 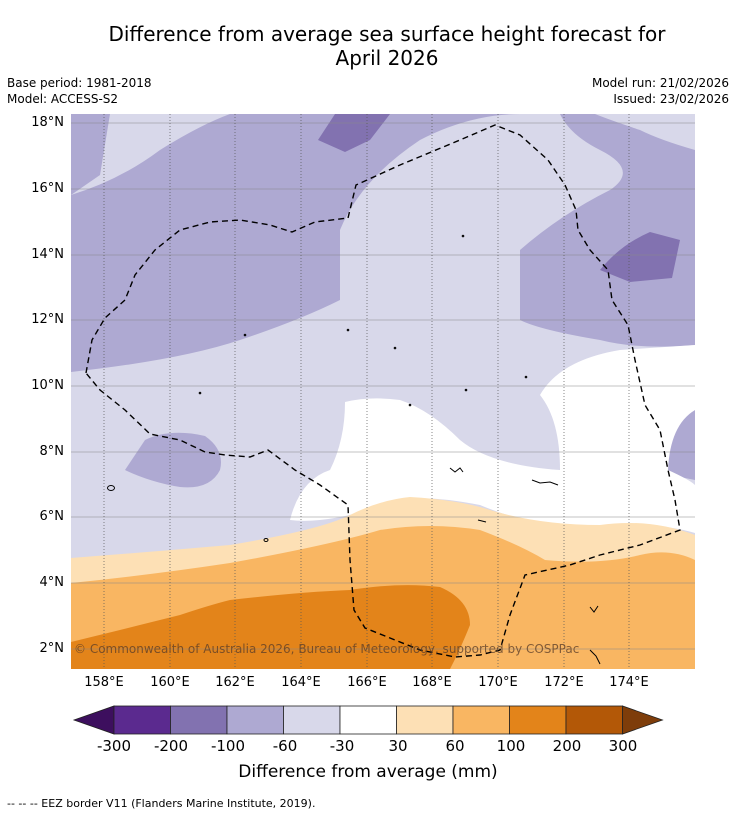 What do you see at coordinates (301, 682) in the screenshot?
I see `lon-label-164e: 164°E` at bounding box center [301, 682].